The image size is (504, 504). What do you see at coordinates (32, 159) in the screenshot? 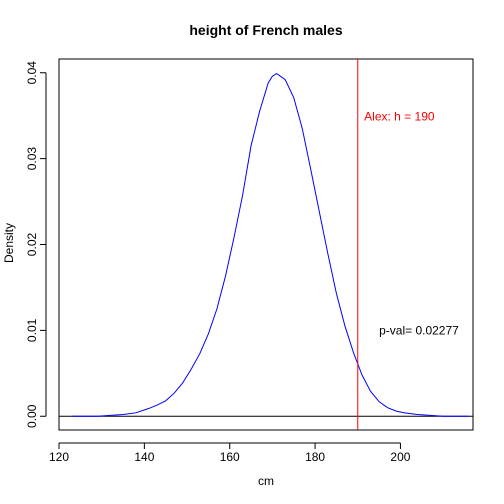
I see `y-tick-label-3: 0.03` at bounding box center [32, 159].